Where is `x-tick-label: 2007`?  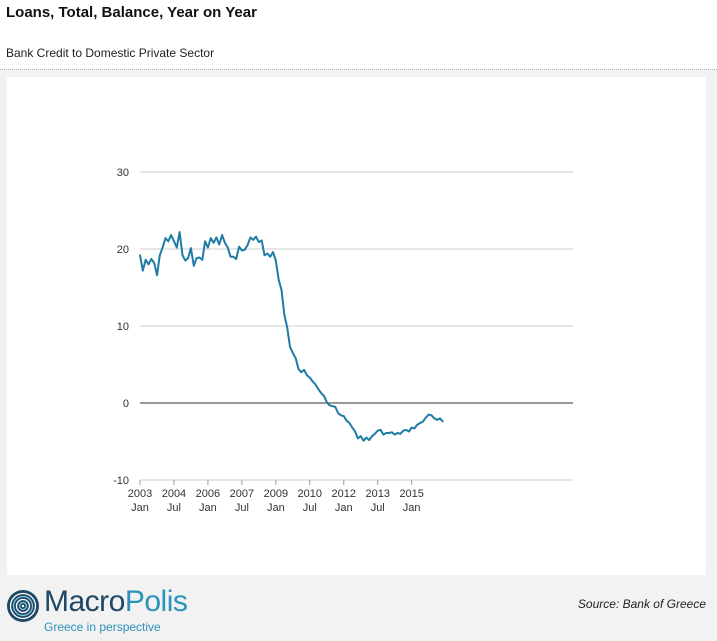
x-tick-label: 2007 is located at coordinates (242, 494).